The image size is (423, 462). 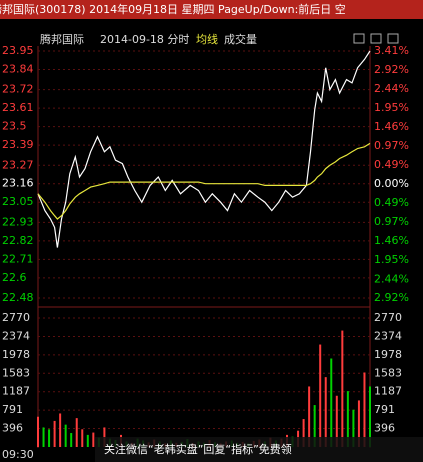 I want to click on y-tick-label: 396, so click(x=12, y=428).